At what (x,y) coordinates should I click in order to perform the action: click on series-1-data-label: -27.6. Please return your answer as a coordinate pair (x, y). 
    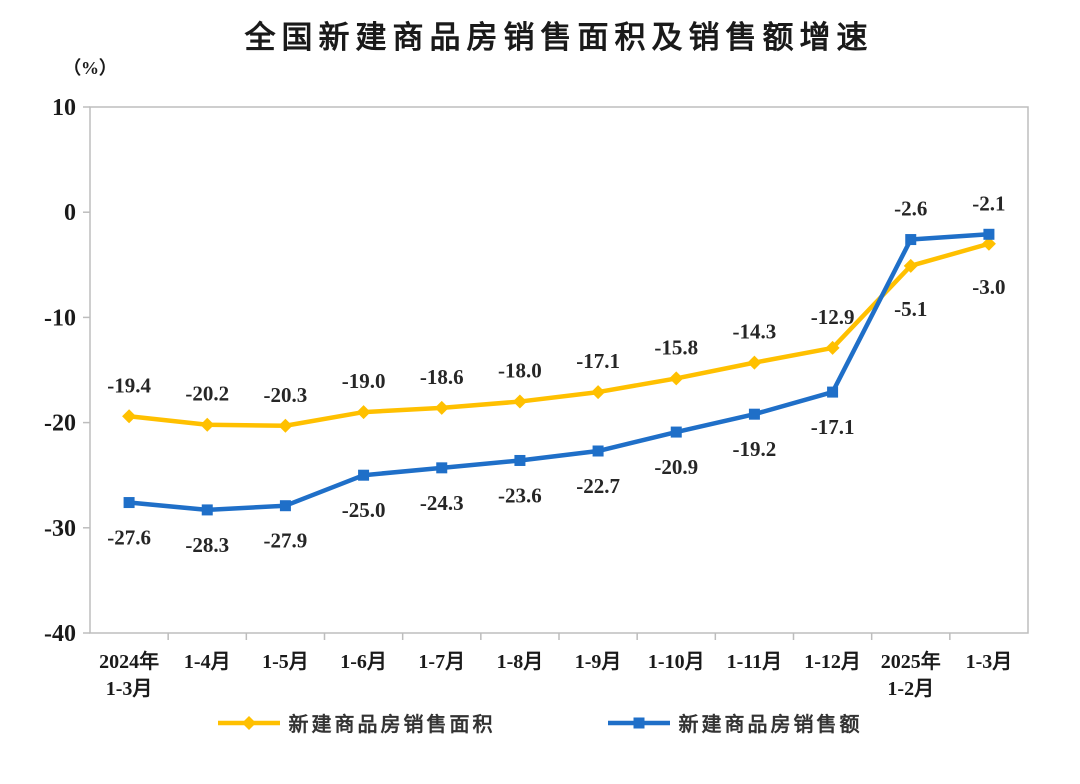
    Looking at the image, I should click on (129, 538).